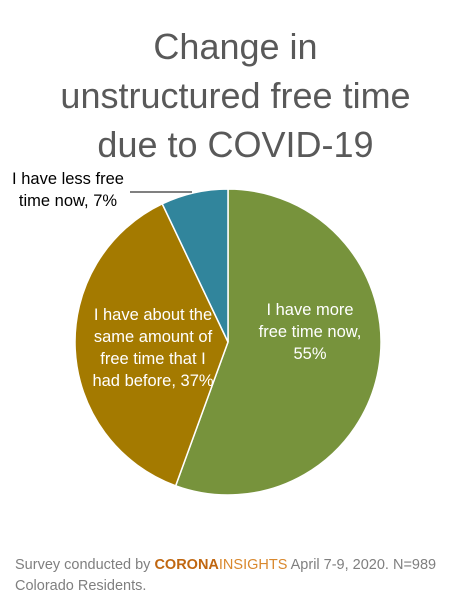  What do you see at coordinates (253, 565) in the screenshot?
I see `brand: INSIGHTS` at bounding box center [253, 565].